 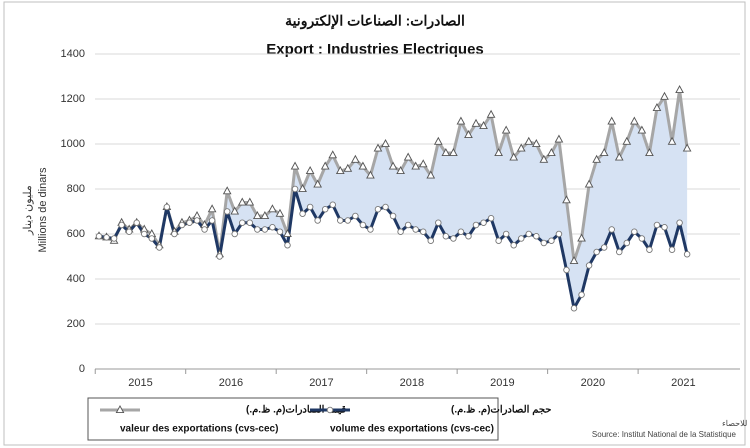 What do you see at coordinates (73, 54) in the screenshot?
I see `y-tick-label: 1400` at bounding box center [73, 54].